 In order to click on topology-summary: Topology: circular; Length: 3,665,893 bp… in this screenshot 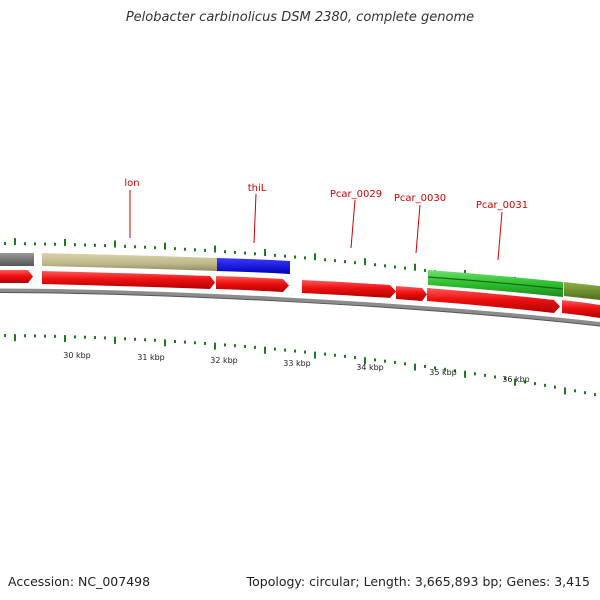, I will do `click(418, 581)`.